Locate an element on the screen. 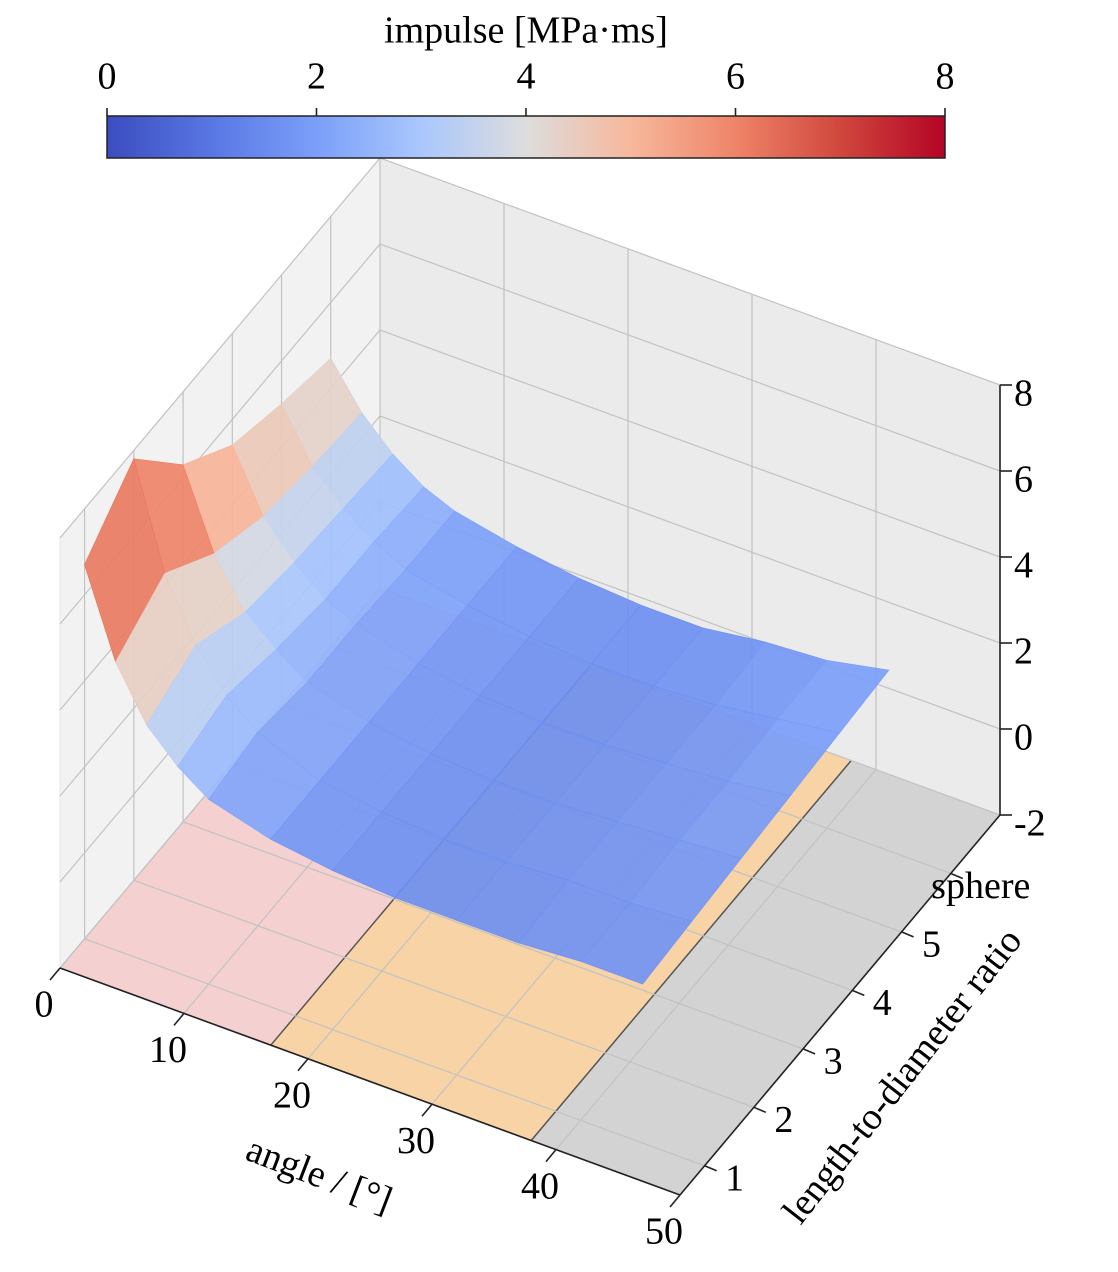 The height and width of the screenshot is (1272, 1118). z-tick-label: 8 is located at coordinates (1023, 394).